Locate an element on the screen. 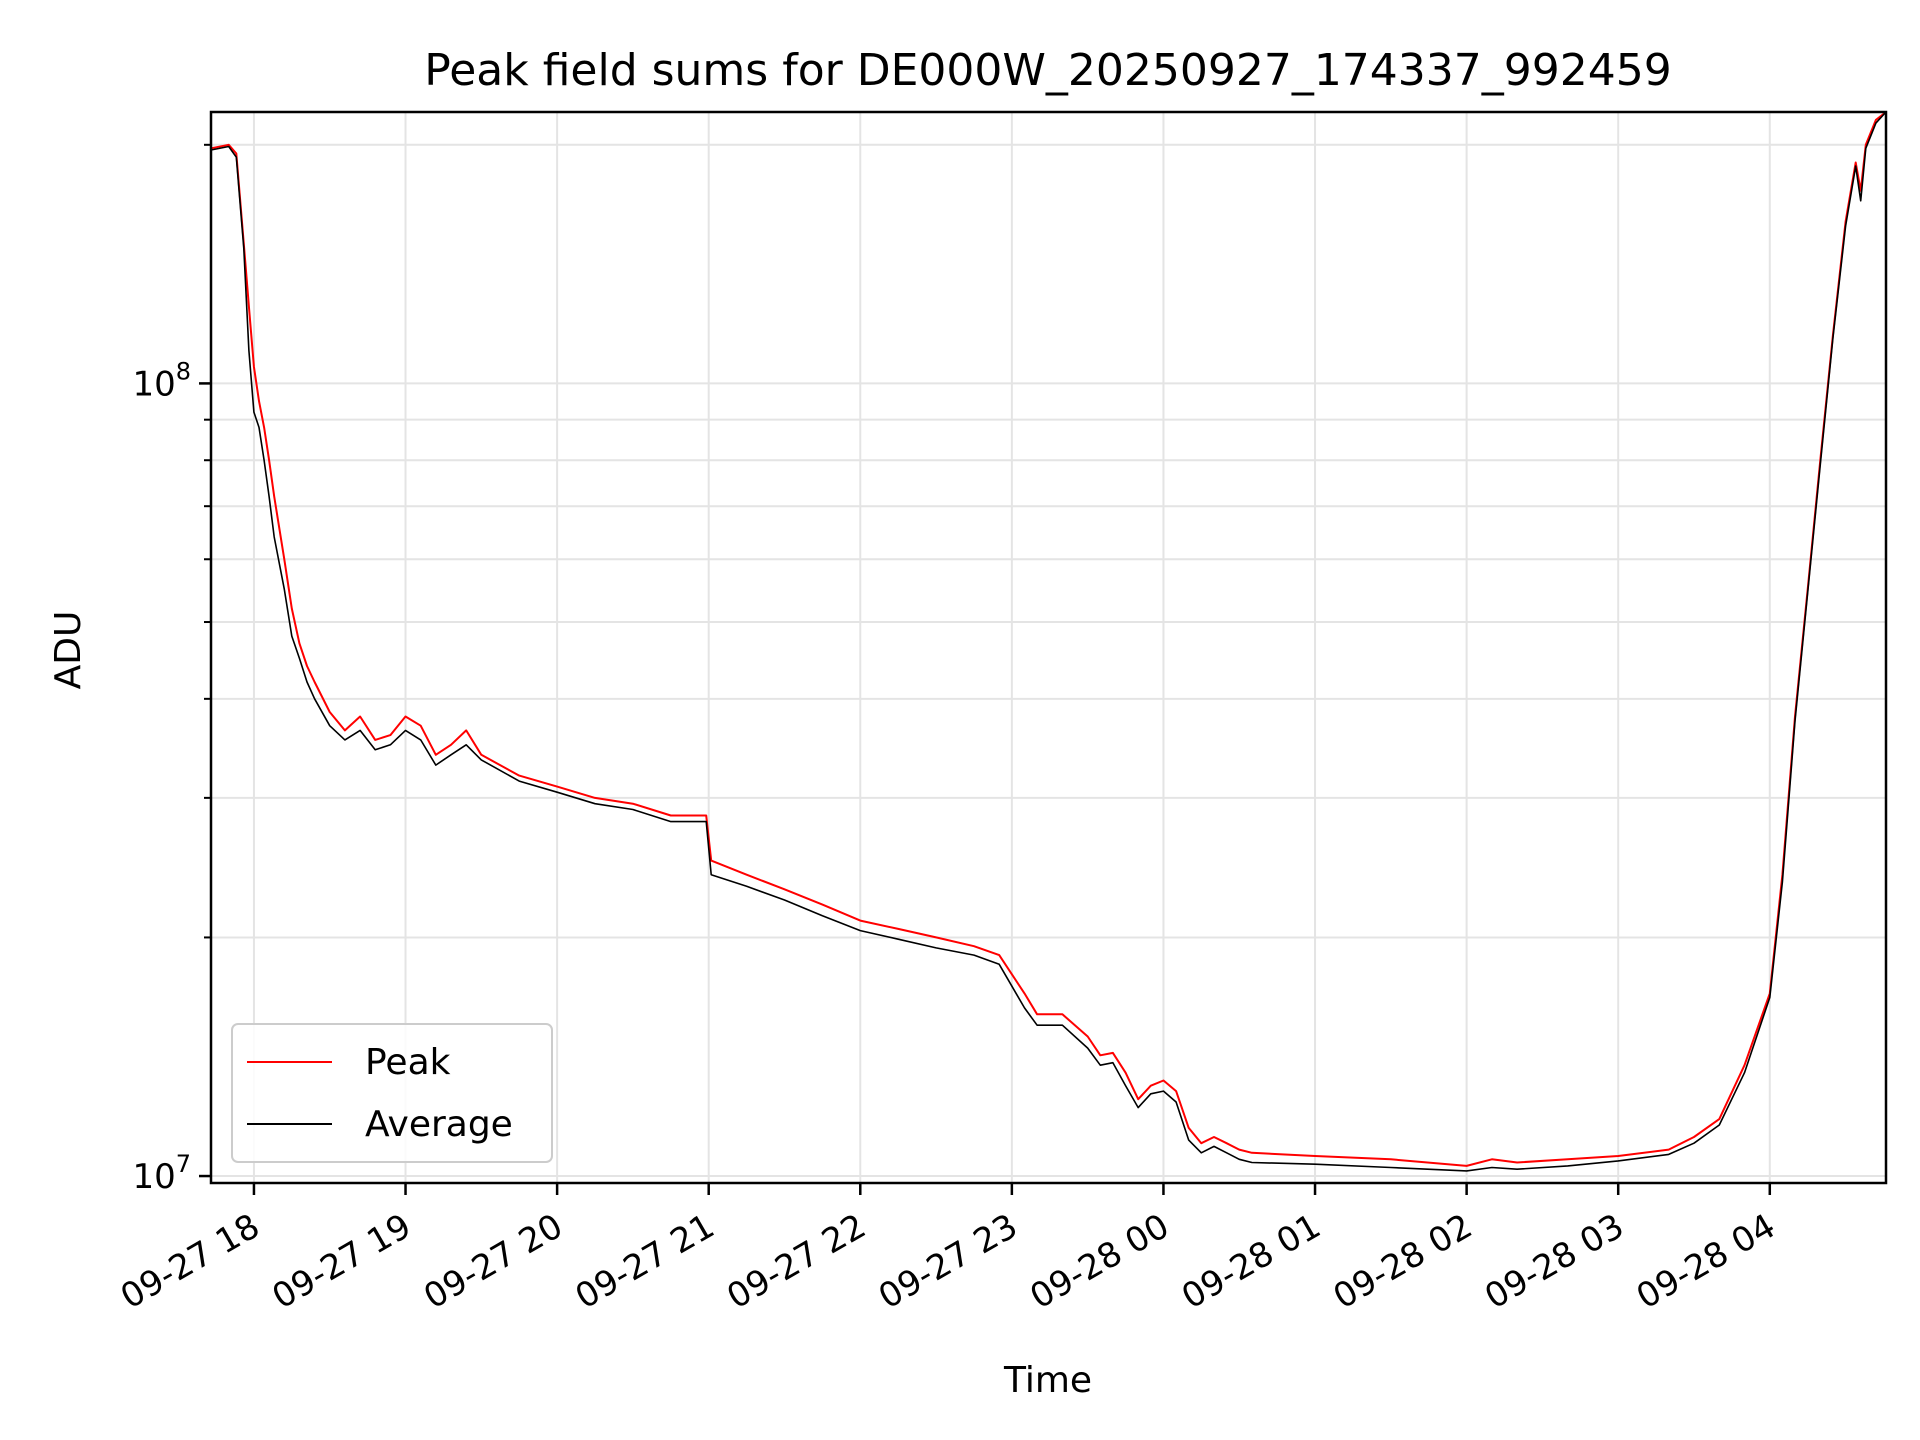 This screenshot has width=1920, height=1440. y-tick-label: 10⁷ is located at coordinates (161, 1173).